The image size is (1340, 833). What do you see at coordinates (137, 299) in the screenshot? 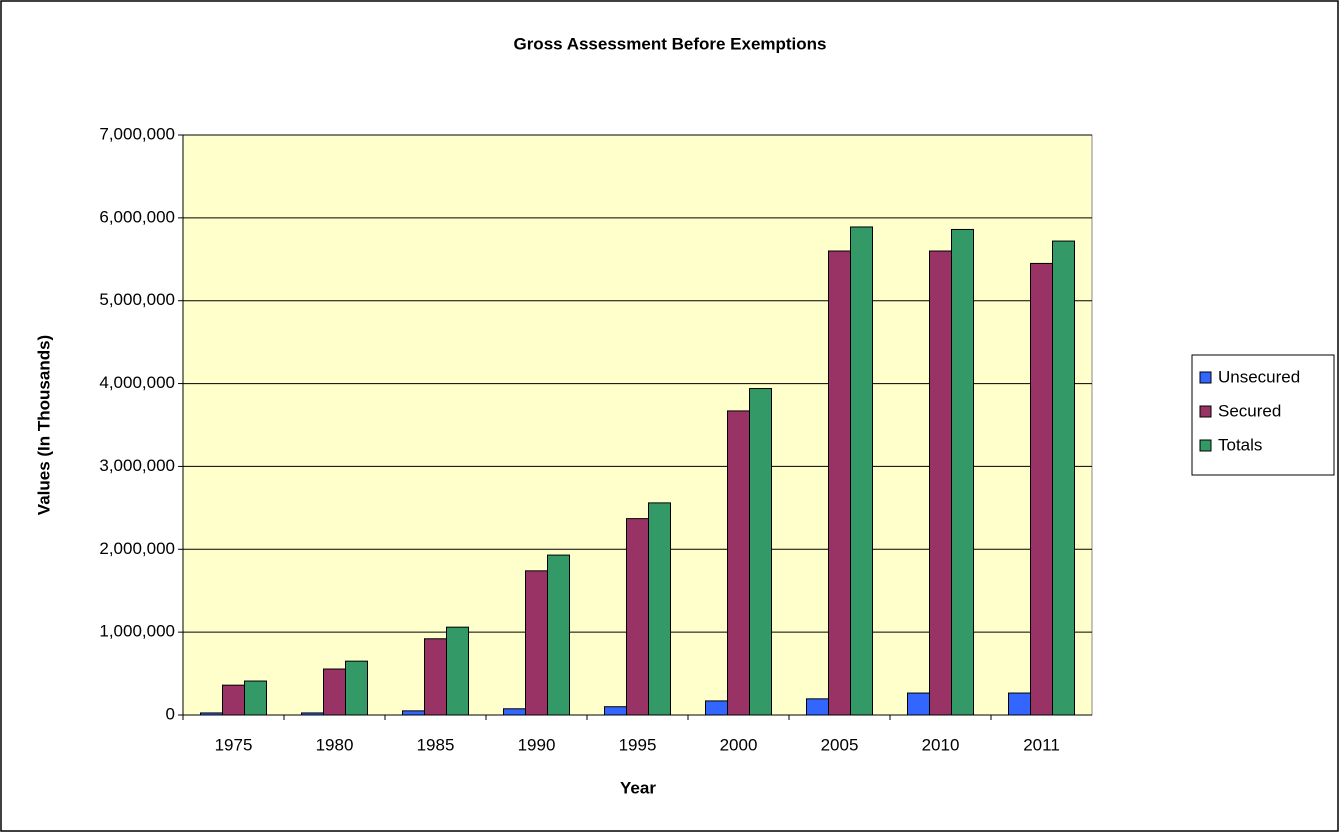
I see `y-tick-label: 5,000,000` at bounding box center [137, 299].